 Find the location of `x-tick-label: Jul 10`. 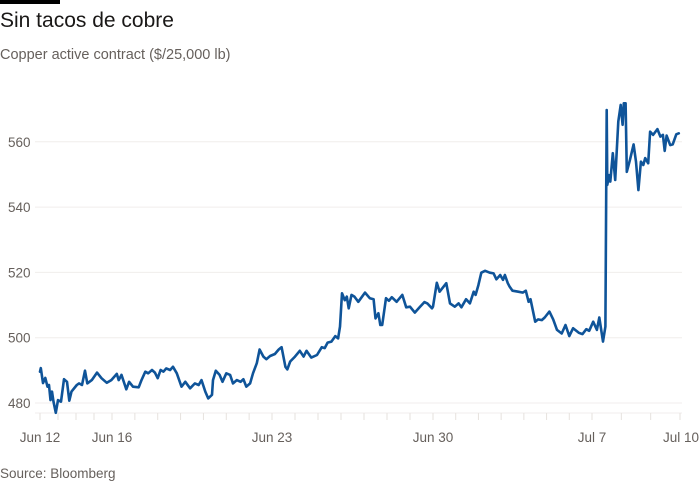

x-tick-label: Jul 10 is located at coordinates (681, 437).